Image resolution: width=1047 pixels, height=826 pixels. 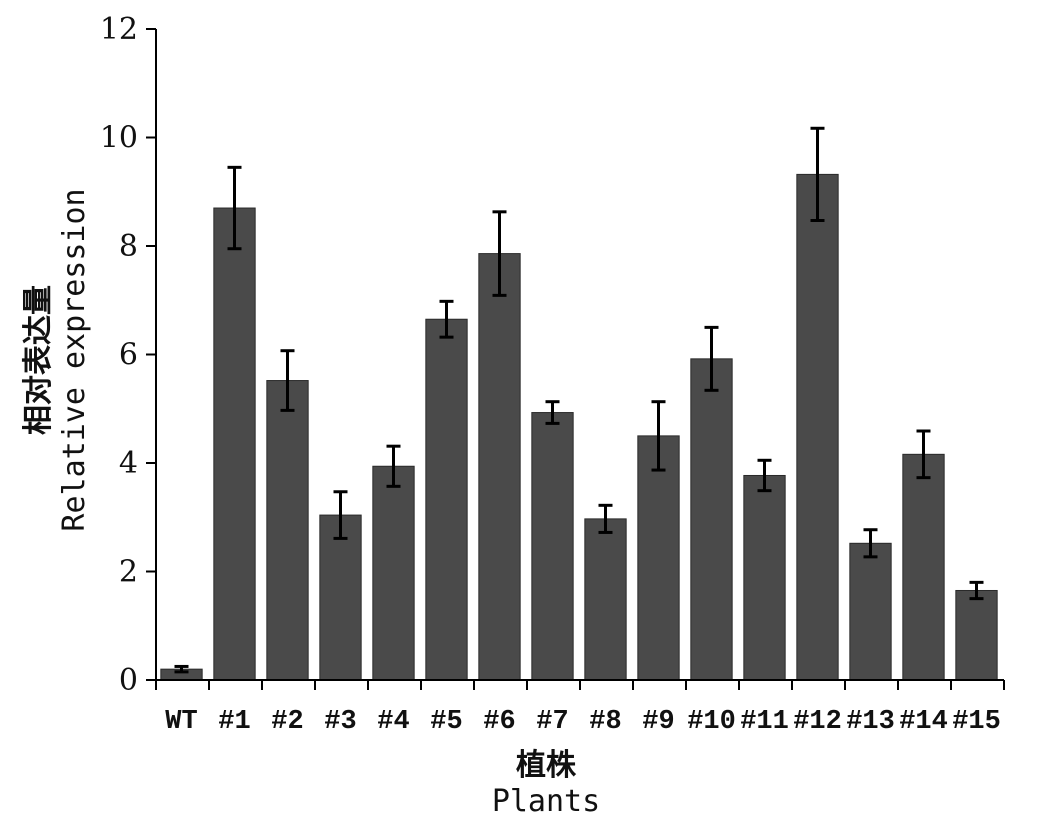 I want to click on error-bar-#2, so click(x=287, y=380).